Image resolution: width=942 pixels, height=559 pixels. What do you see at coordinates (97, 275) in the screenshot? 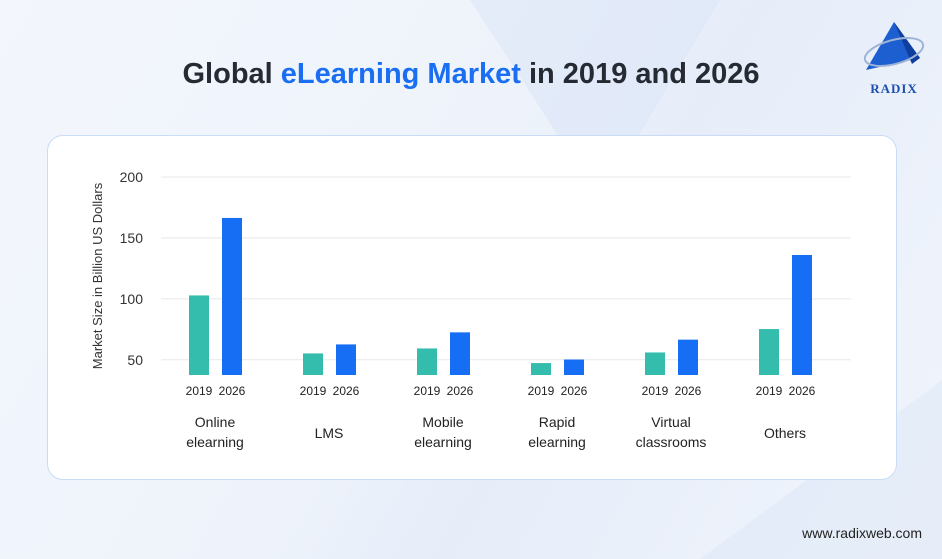
I see `y-axis-label: Market Size in Billion US Dollars` at bounding box center [97, 275].